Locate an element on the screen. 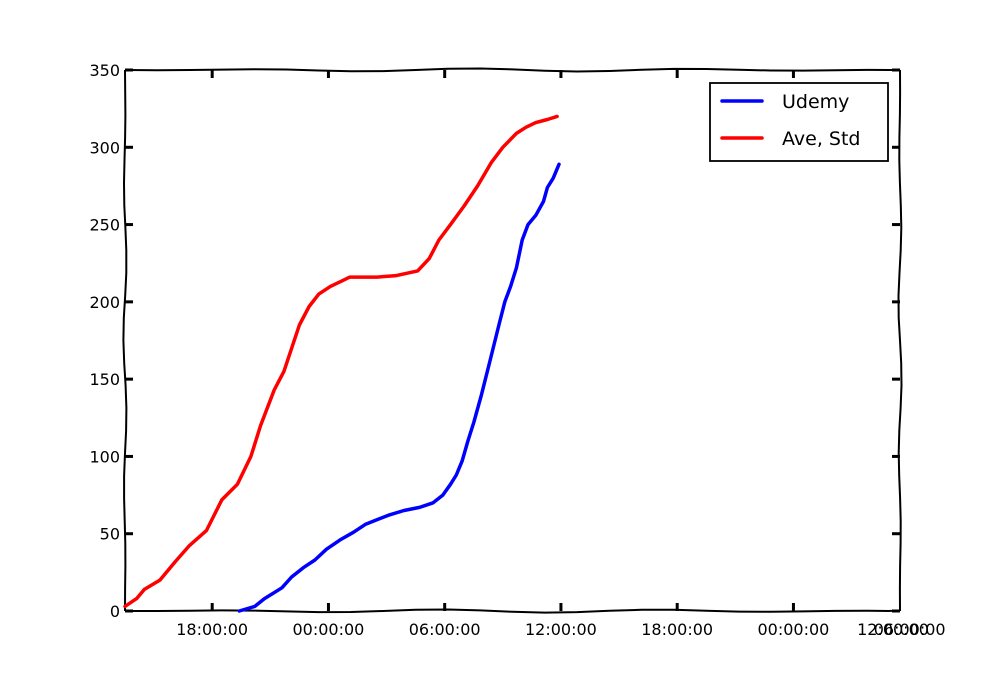 The width and height of the screenshot is (1000, 700). legend: Udemy Ave, Std is located at coordinates (799, 122).